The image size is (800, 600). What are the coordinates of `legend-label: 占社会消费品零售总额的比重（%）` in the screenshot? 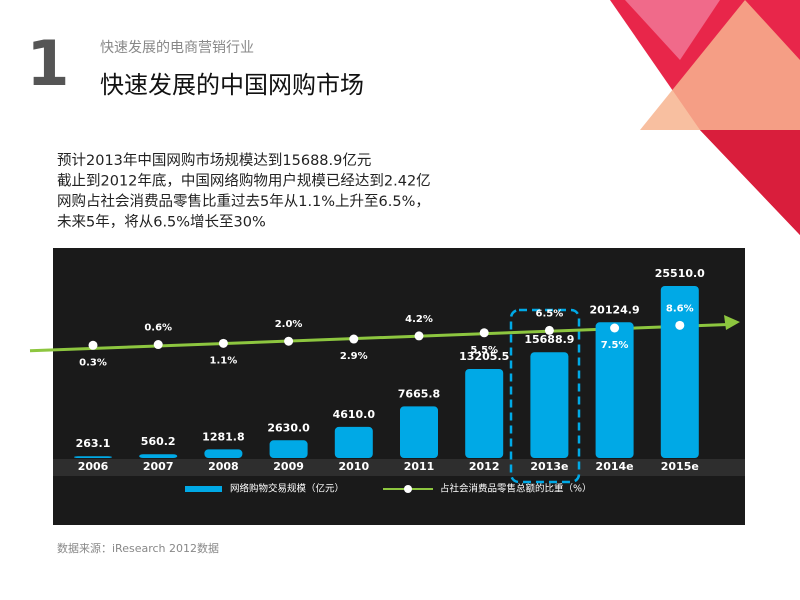 It's located at (516, 489).